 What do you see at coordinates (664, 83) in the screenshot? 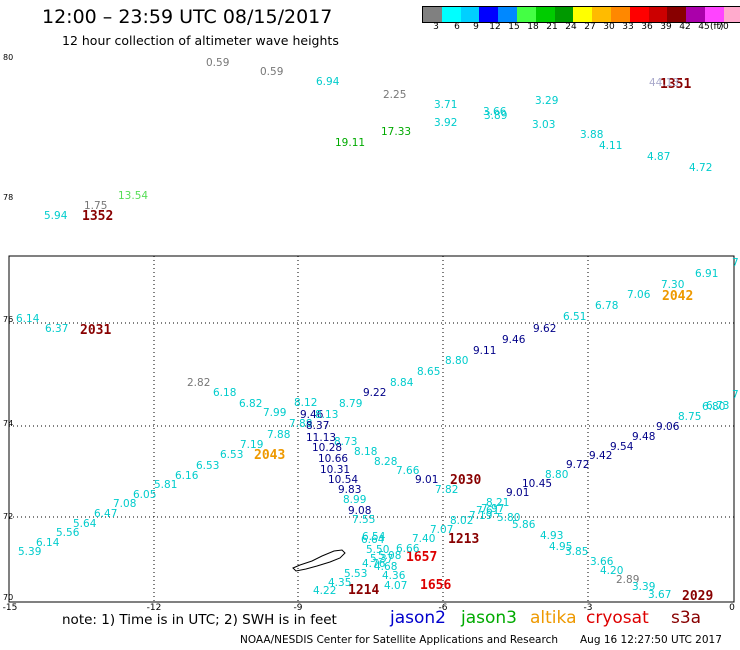
I see `swh-value-label: 44.13` at bounding box center [664, 83].